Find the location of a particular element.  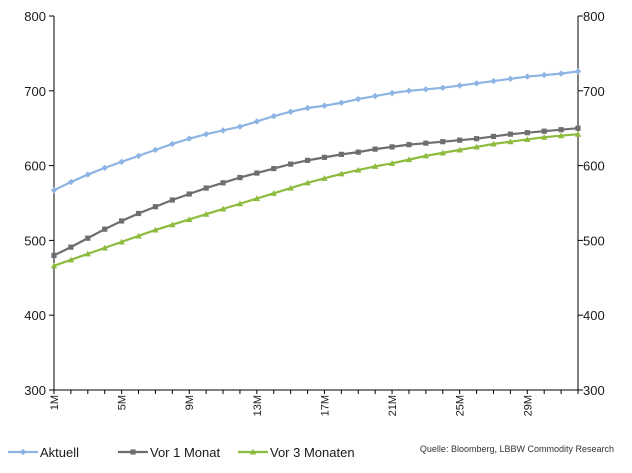

y-tick-label-left: 600 is located at coordinates (35, 166).